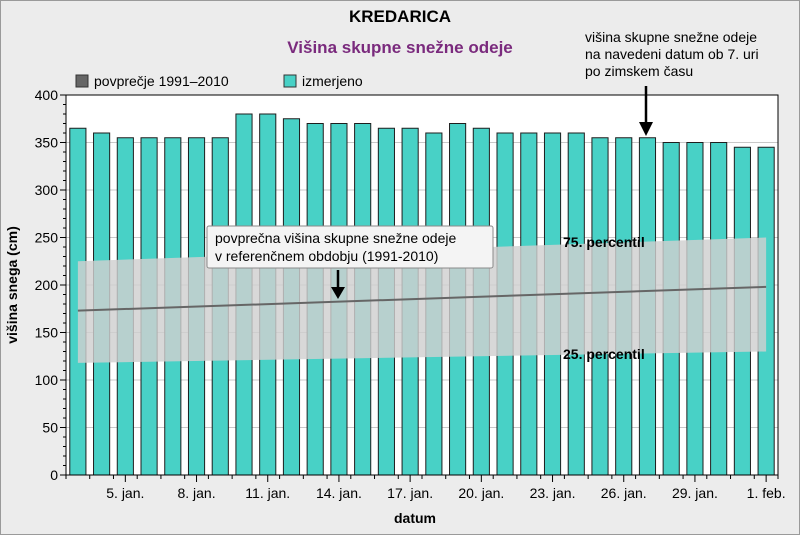 Image resolution: width=800 pixels, height=535 pixels. What do you see at coordinates (47, 143) in the screenshot?
I see `y-tick-label: 350` at bounding box center [47, 143].